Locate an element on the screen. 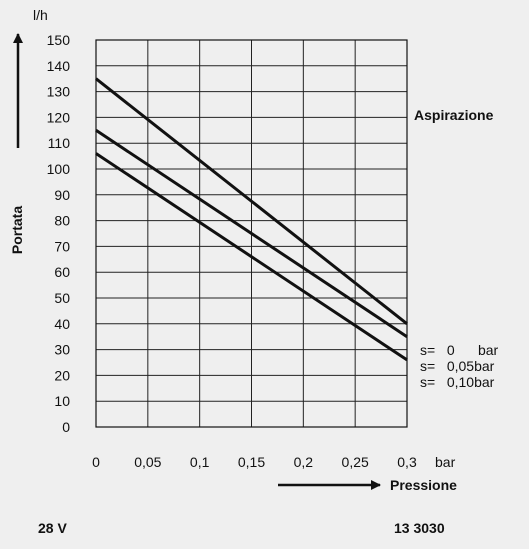 The image size is (529, 549). y-tick-label: 110 is located at coordinates (59, 143).